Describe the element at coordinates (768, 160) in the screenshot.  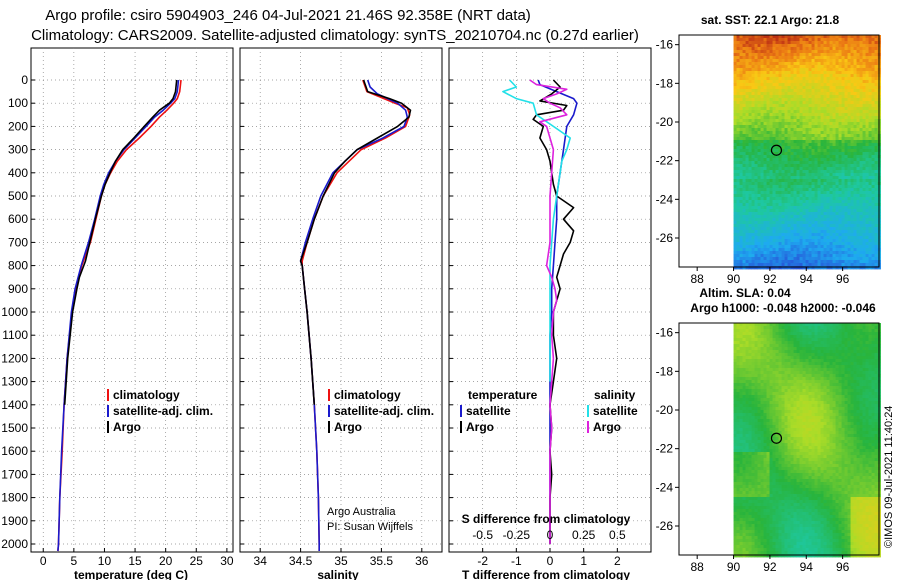
I see `sst-map: 88 90 92 94 96-16-18-20-22-24-26` at that location.